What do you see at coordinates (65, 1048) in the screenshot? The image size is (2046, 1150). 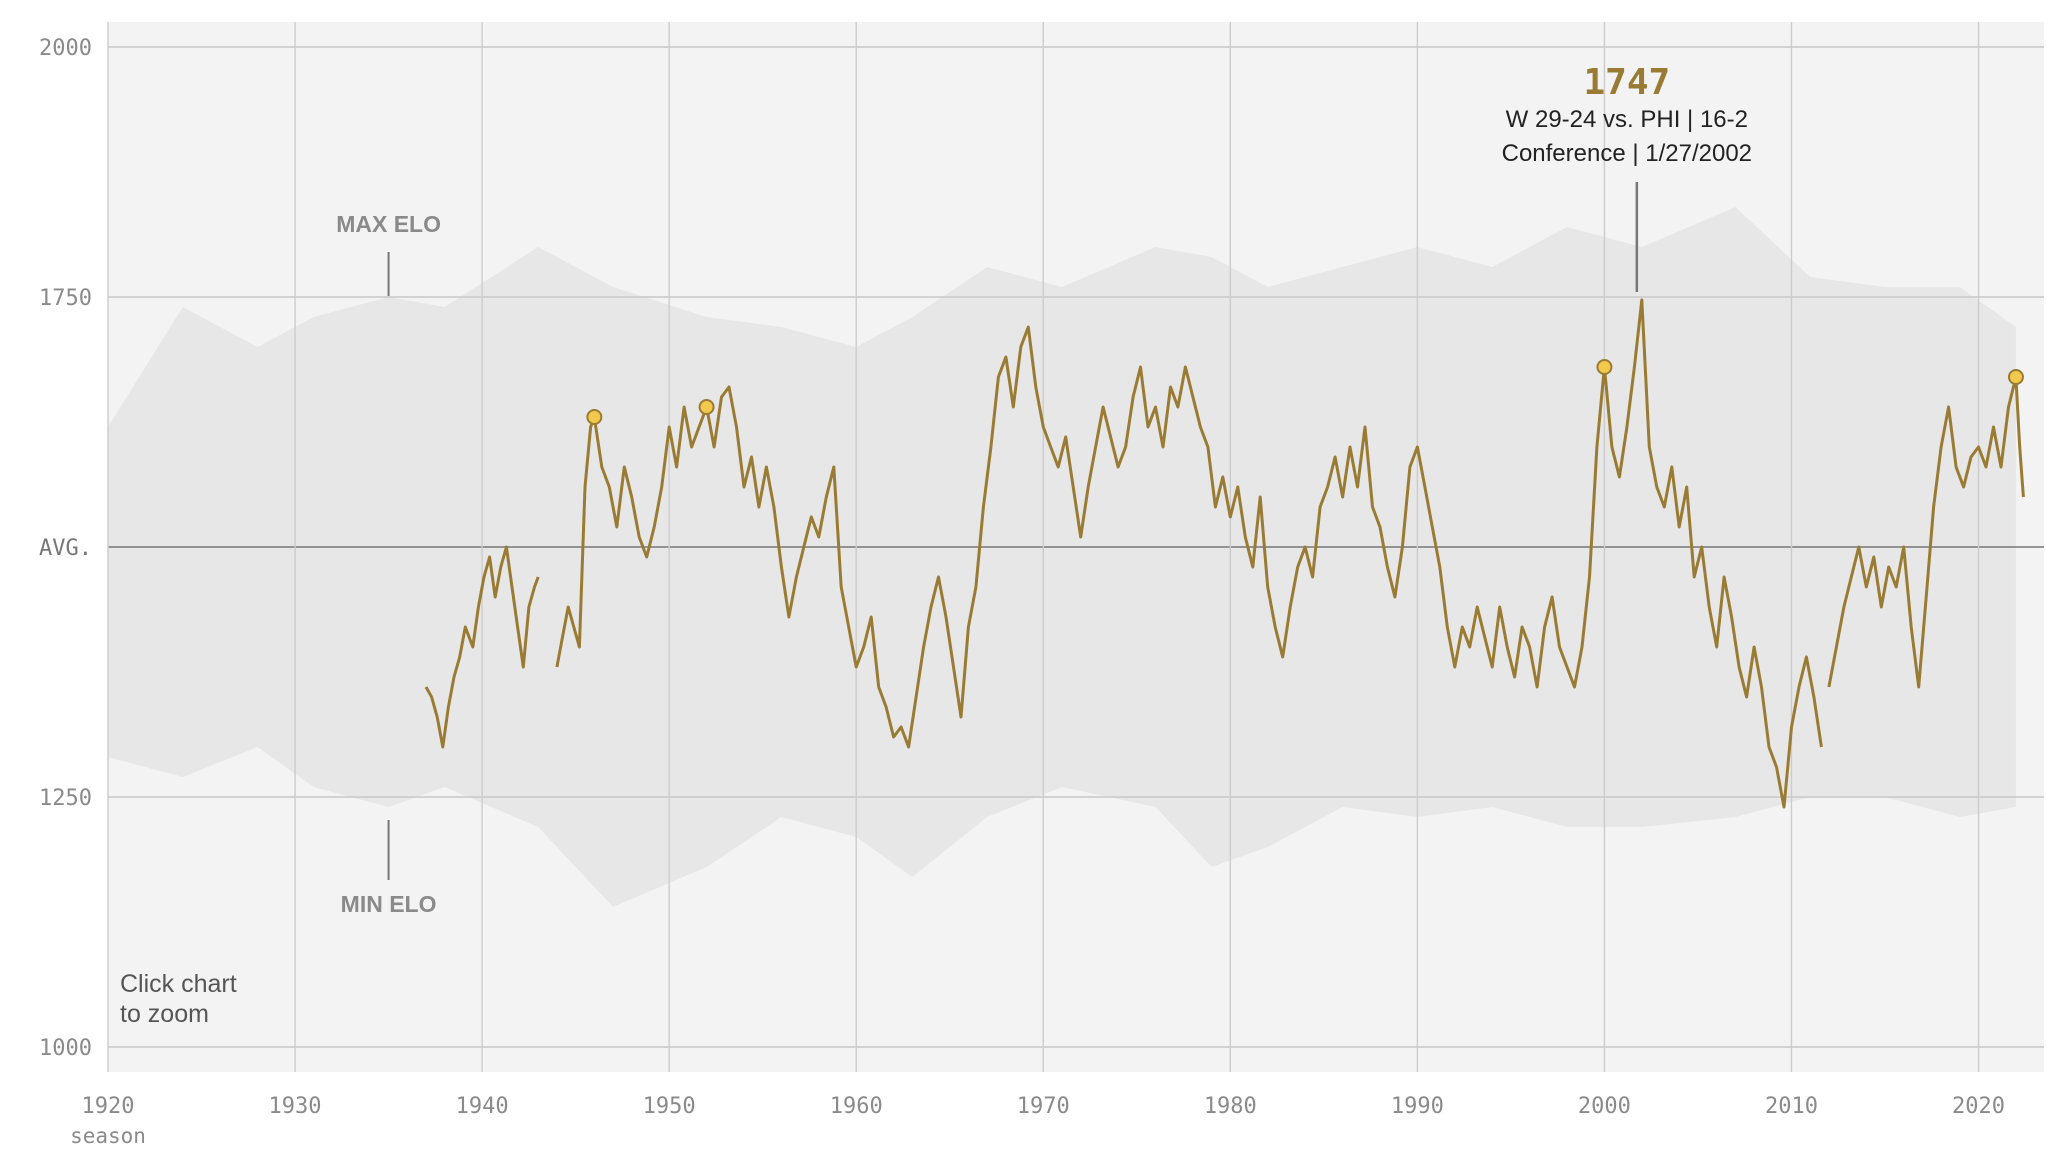 I see `y-tick-label: 1000` at bounding box center [65, 1048].